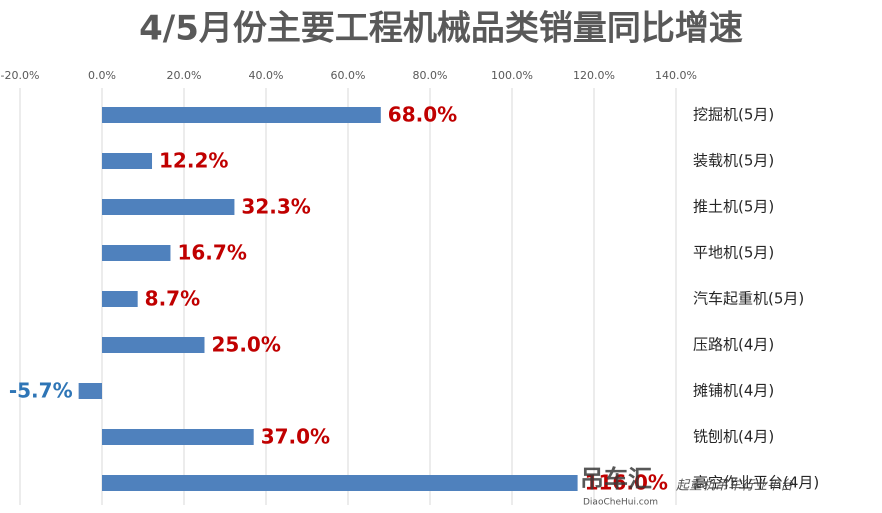 The height and width of the screenshot is (513, 882). I want to click on x-tick-label: 60.0%, so click(348, 75).